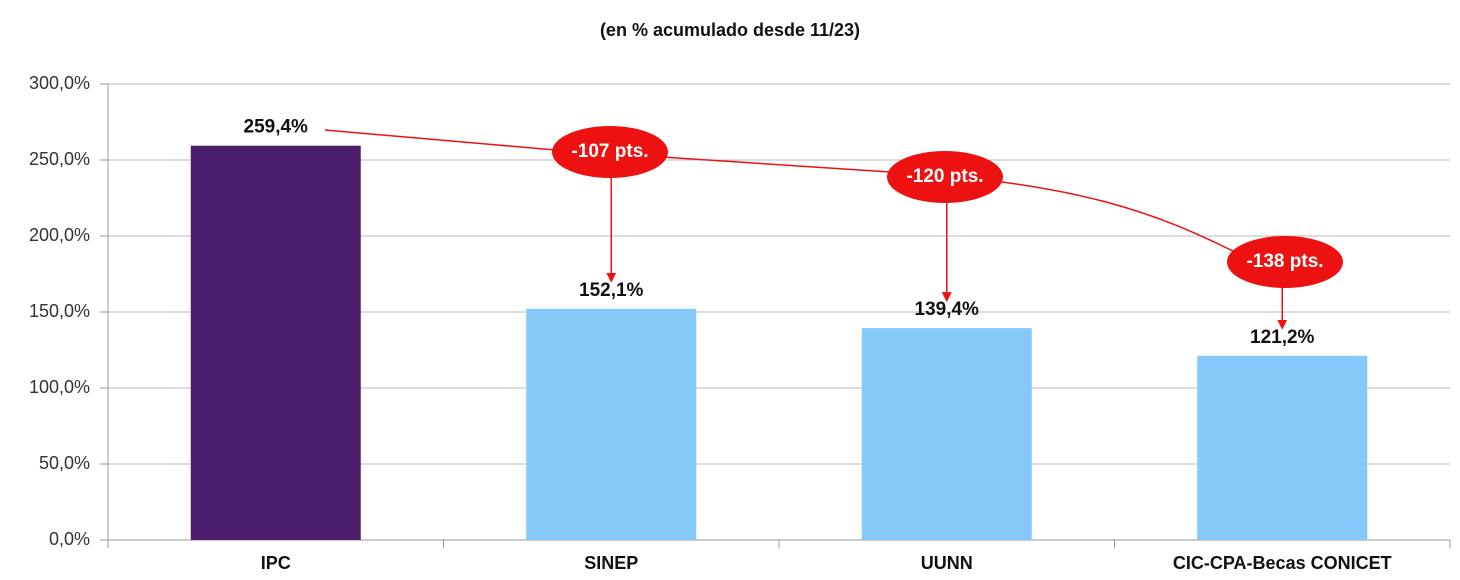 The height and width of the screenshot is (580, 1460). What do you see at coordinates (59, 311) in the screenshot?
I see `y-tick-label: 150,0%` at bounding box center [59, 311].